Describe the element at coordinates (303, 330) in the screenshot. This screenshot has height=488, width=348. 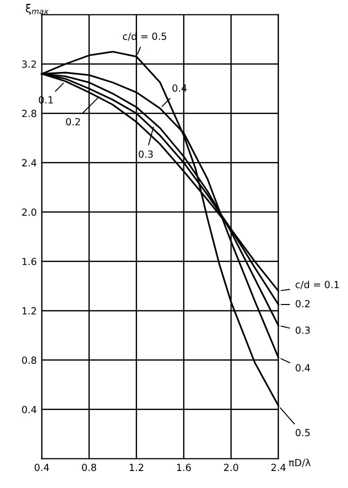
I see `legend-label: 0.3` at that location.